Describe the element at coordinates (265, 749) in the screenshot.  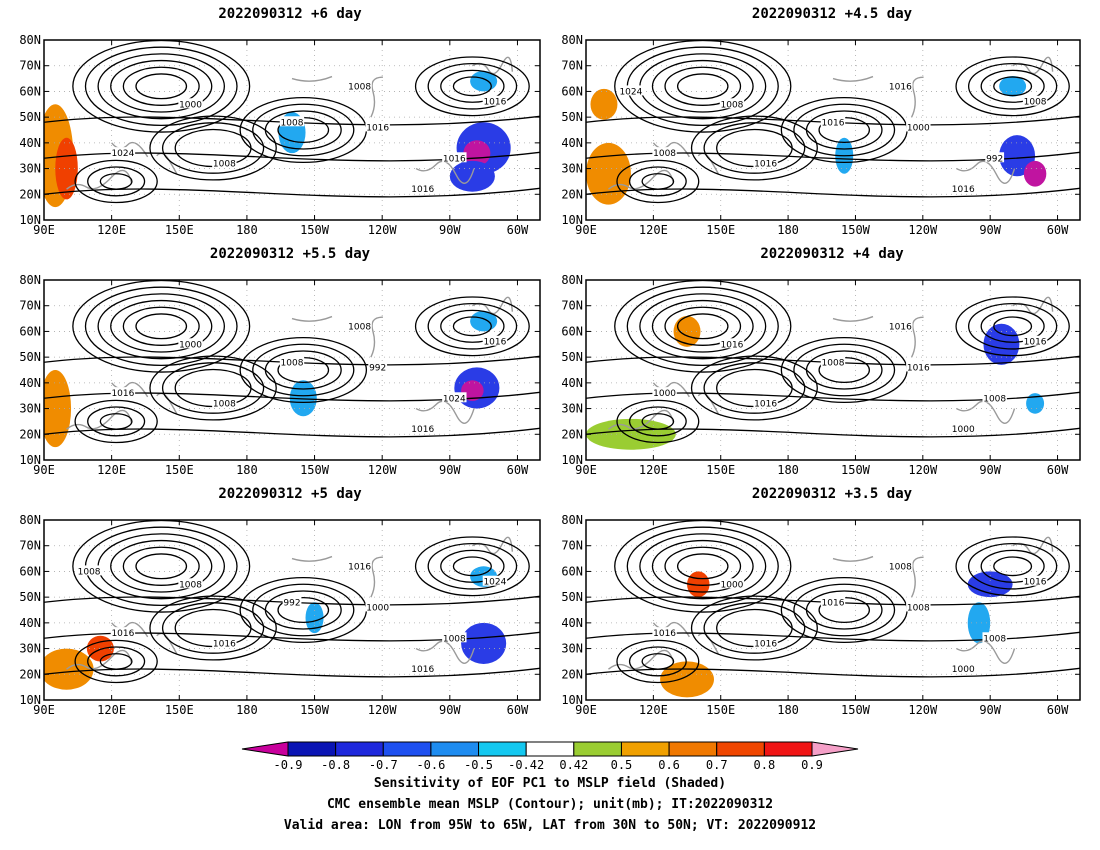
I see `colorbar-low-arrow` at that location.